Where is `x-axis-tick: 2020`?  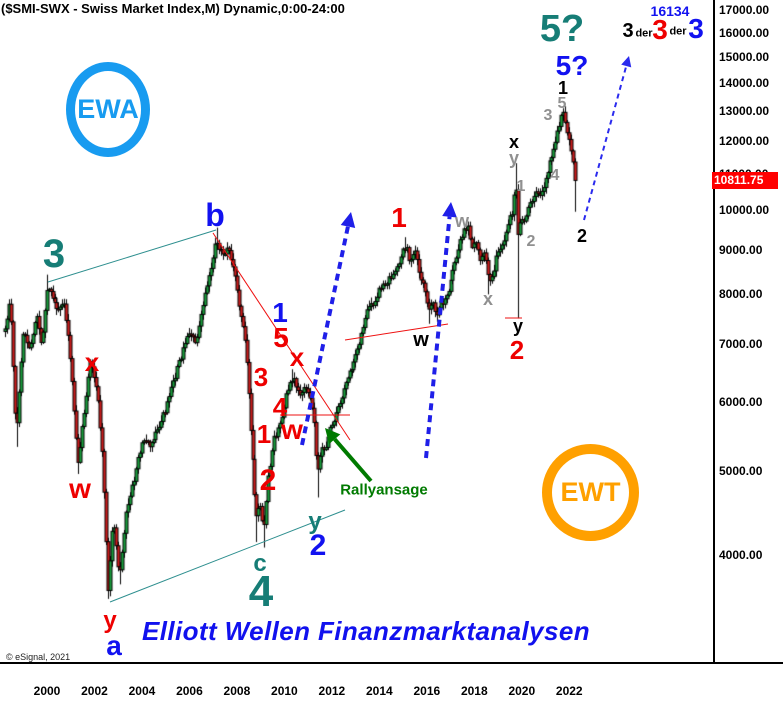
x-axis-tick: 2020 is located at coordinates (522, 691).